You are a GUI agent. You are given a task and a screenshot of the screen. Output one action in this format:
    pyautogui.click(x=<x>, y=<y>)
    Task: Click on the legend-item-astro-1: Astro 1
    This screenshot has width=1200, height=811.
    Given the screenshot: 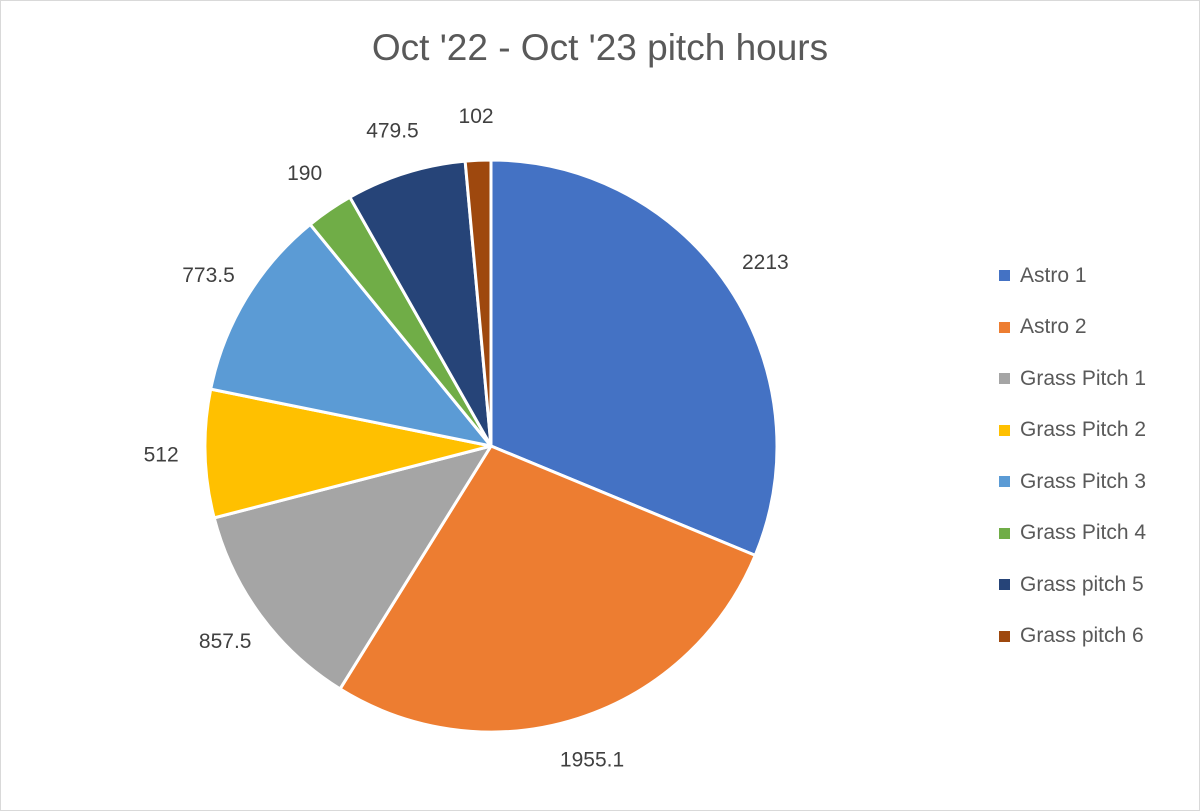 What is the action you would take?
    pyautogui.click(x=1072, y=276)
    